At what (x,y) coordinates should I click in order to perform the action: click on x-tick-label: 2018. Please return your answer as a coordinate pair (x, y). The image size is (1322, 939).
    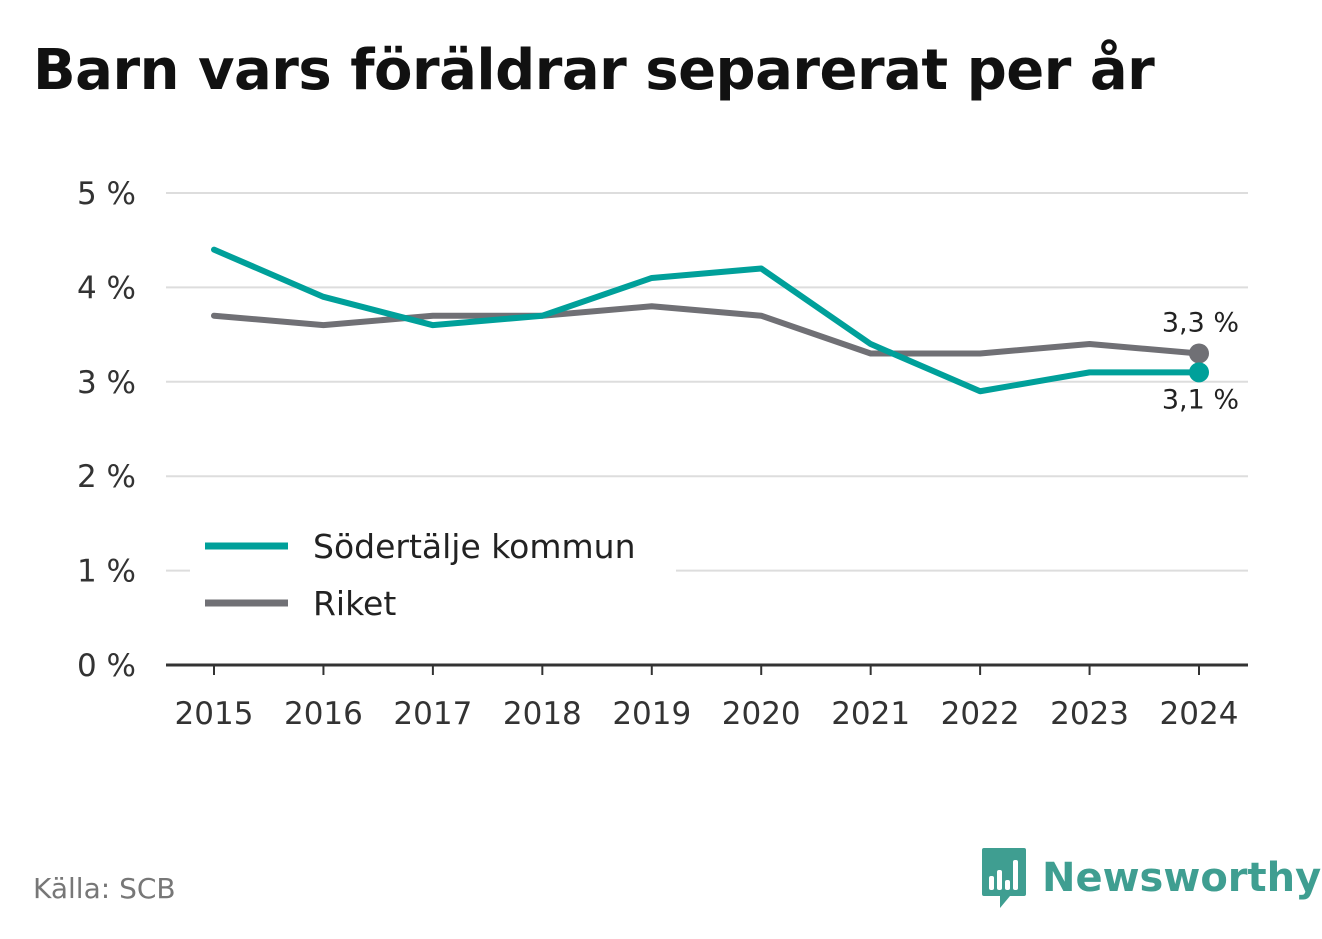
    Looking at the image, I should click on (542, 714).